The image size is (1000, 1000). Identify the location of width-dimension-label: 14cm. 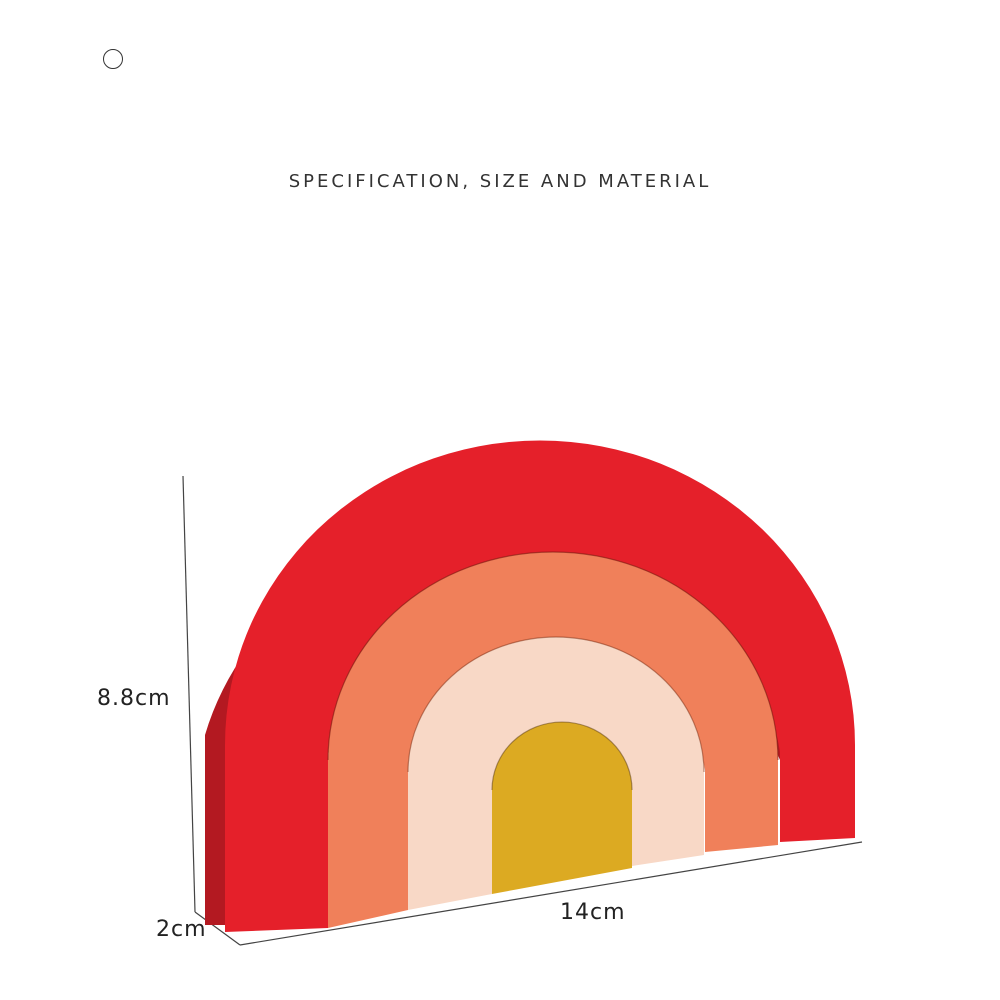
(593, 912).